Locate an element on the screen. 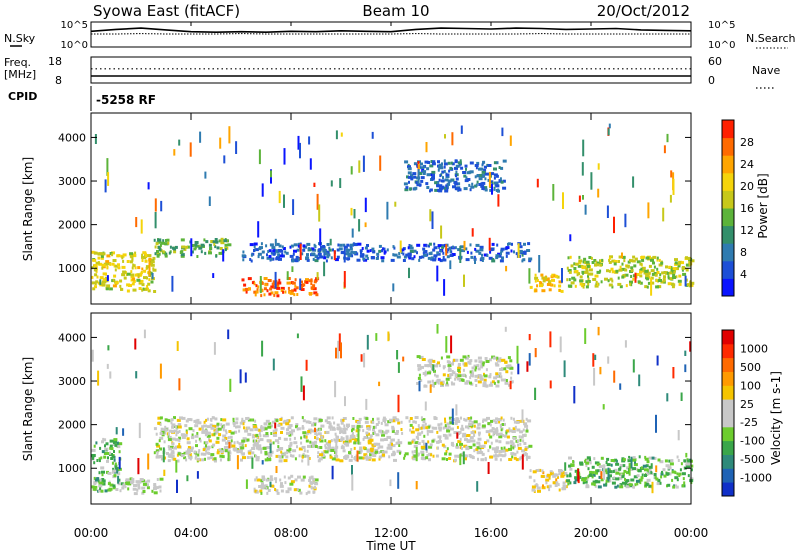  freq-tick-bottom: 8 is located at coordinates (58, 80).